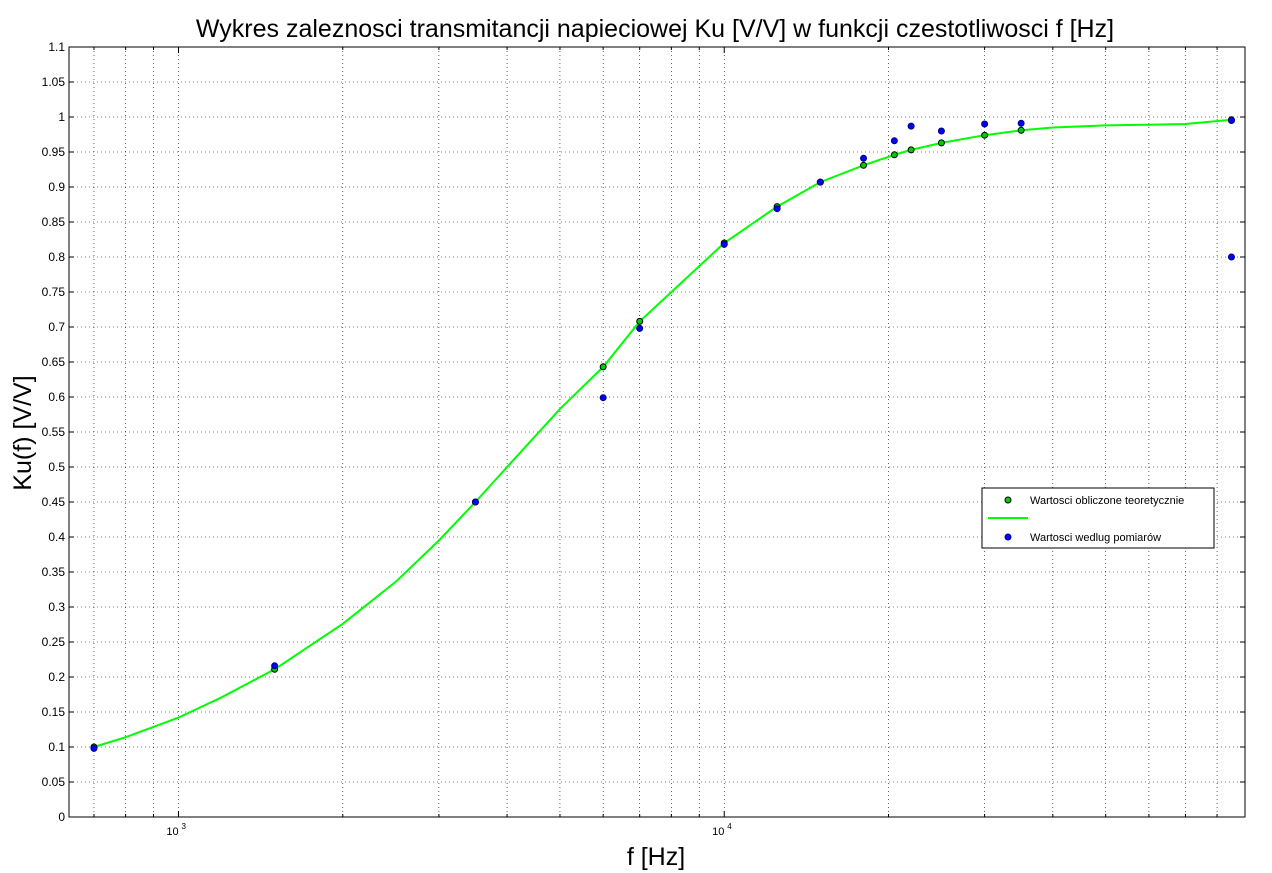  I want to click on y-tick-label: 0.75, so click(54, 292).